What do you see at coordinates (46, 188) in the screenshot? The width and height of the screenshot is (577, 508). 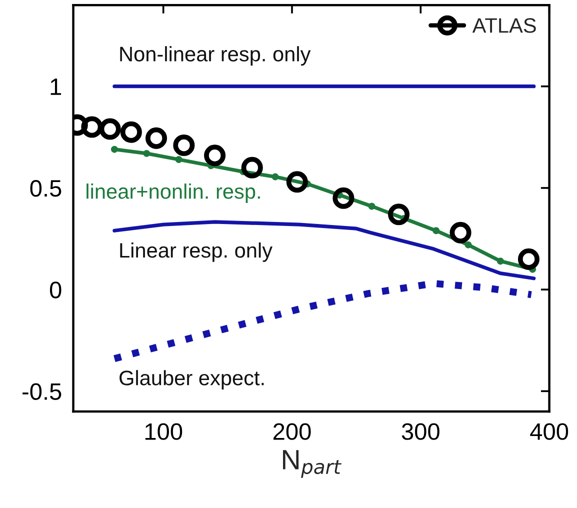 I see `y-tick-label: 0.5` at bounding box center [46, 188].